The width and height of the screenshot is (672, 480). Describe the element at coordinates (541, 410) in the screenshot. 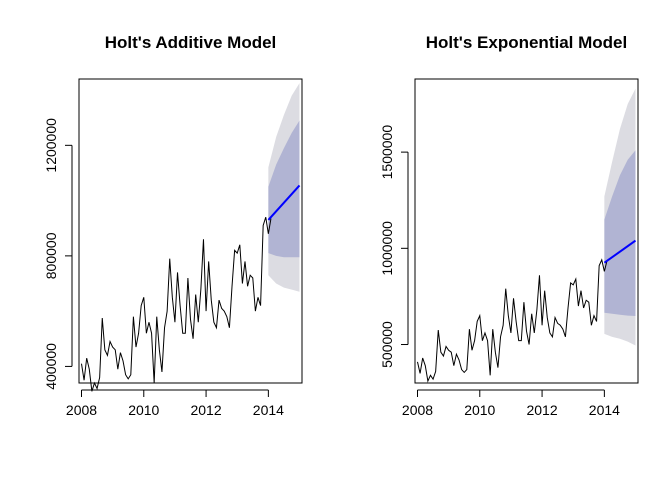

I see `exponential-x-tick-label: 2012` at that location.